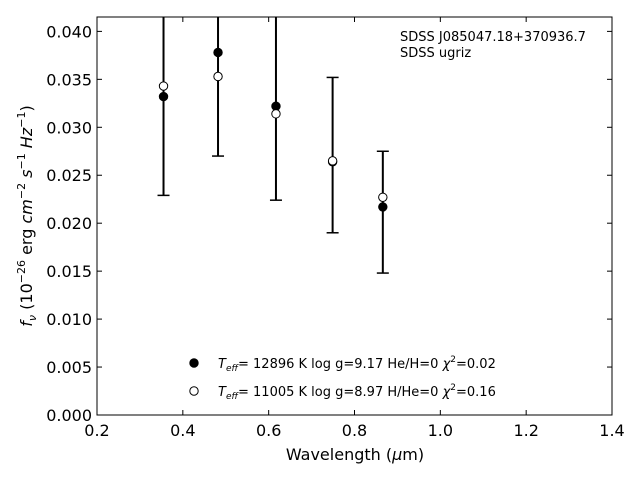 The height and width of the screenshot is (480, 640). Describe the element at coordinates (476, 392) in the screenshot. I see `legend-label-2-chi: =0.16` at that location.